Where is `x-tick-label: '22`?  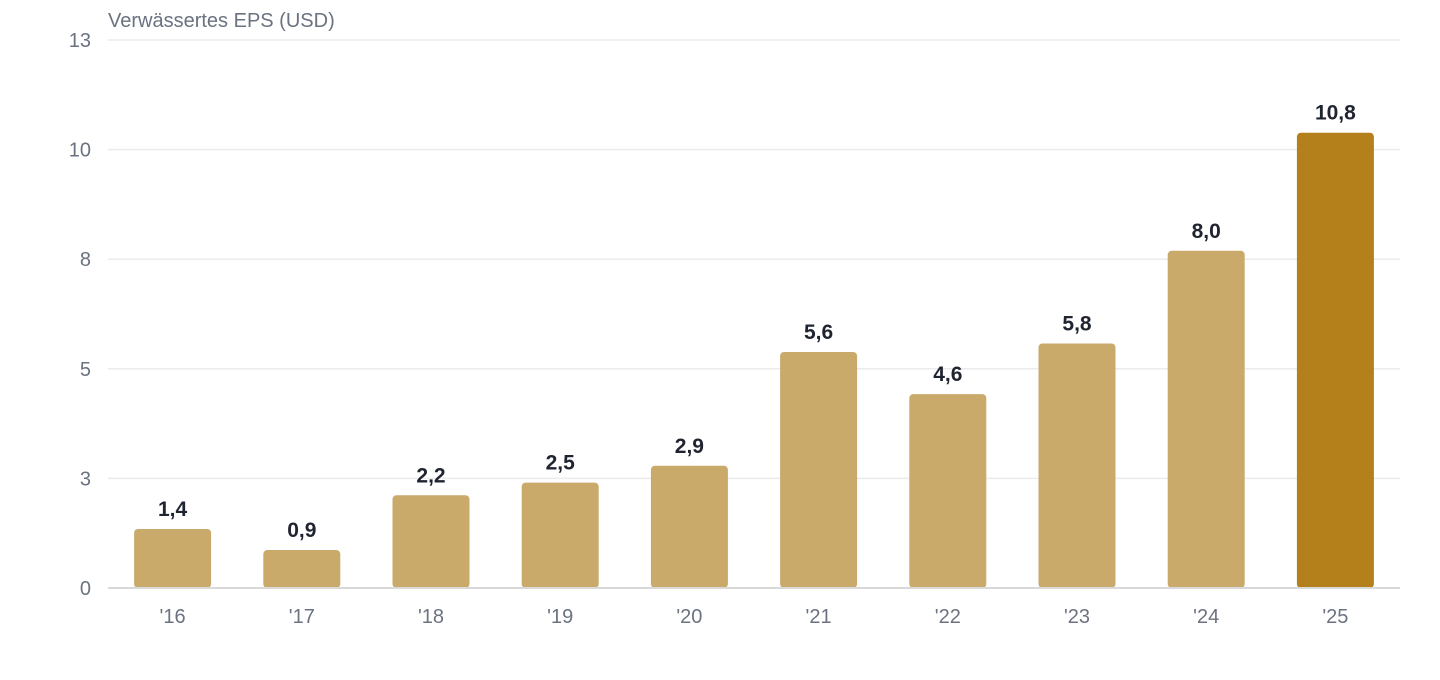 x-tick-label: '22 is located at coordinates (948, 617).